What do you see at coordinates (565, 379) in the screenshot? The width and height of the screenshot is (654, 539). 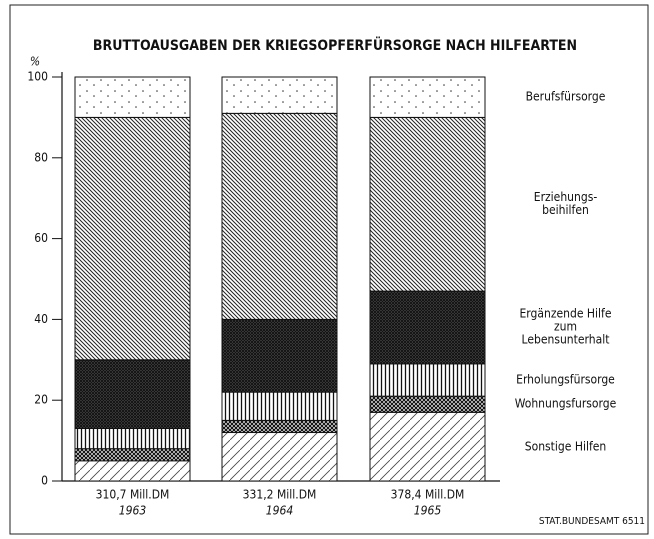 I see `legend-label: Erholungsfürsorge` at bounding box center [565, 379].